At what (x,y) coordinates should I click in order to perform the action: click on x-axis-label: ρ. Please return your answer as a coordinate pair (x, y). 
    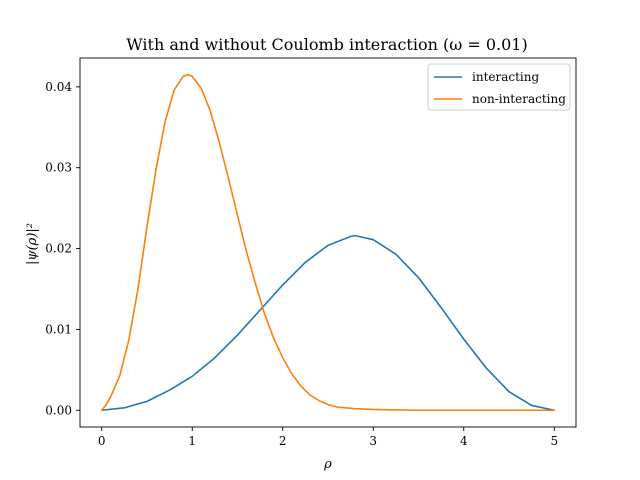
    Looking at the image, I should click on (327, 464).